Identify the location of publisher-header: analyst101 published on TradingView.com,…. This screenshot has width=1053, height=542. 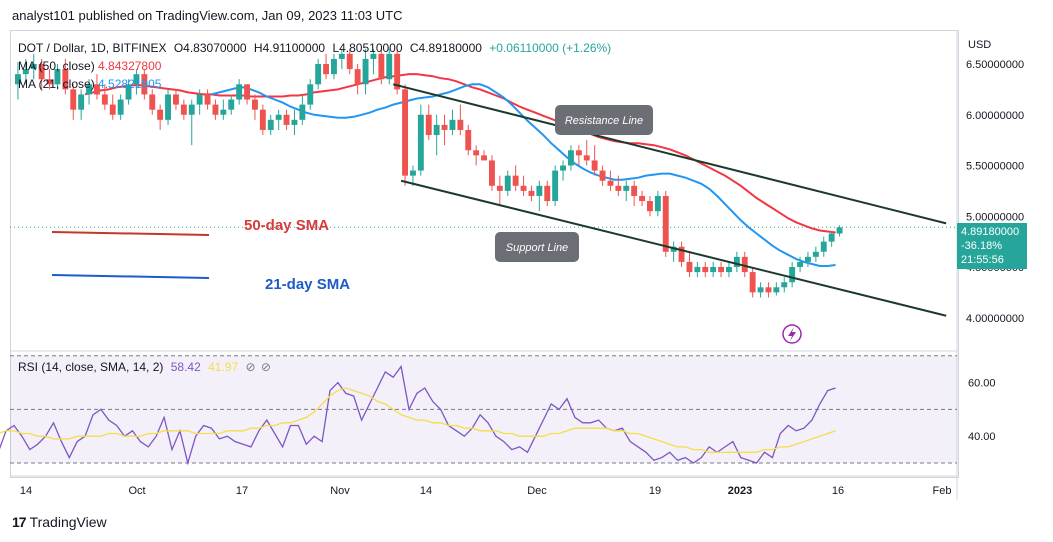
(207, 15).